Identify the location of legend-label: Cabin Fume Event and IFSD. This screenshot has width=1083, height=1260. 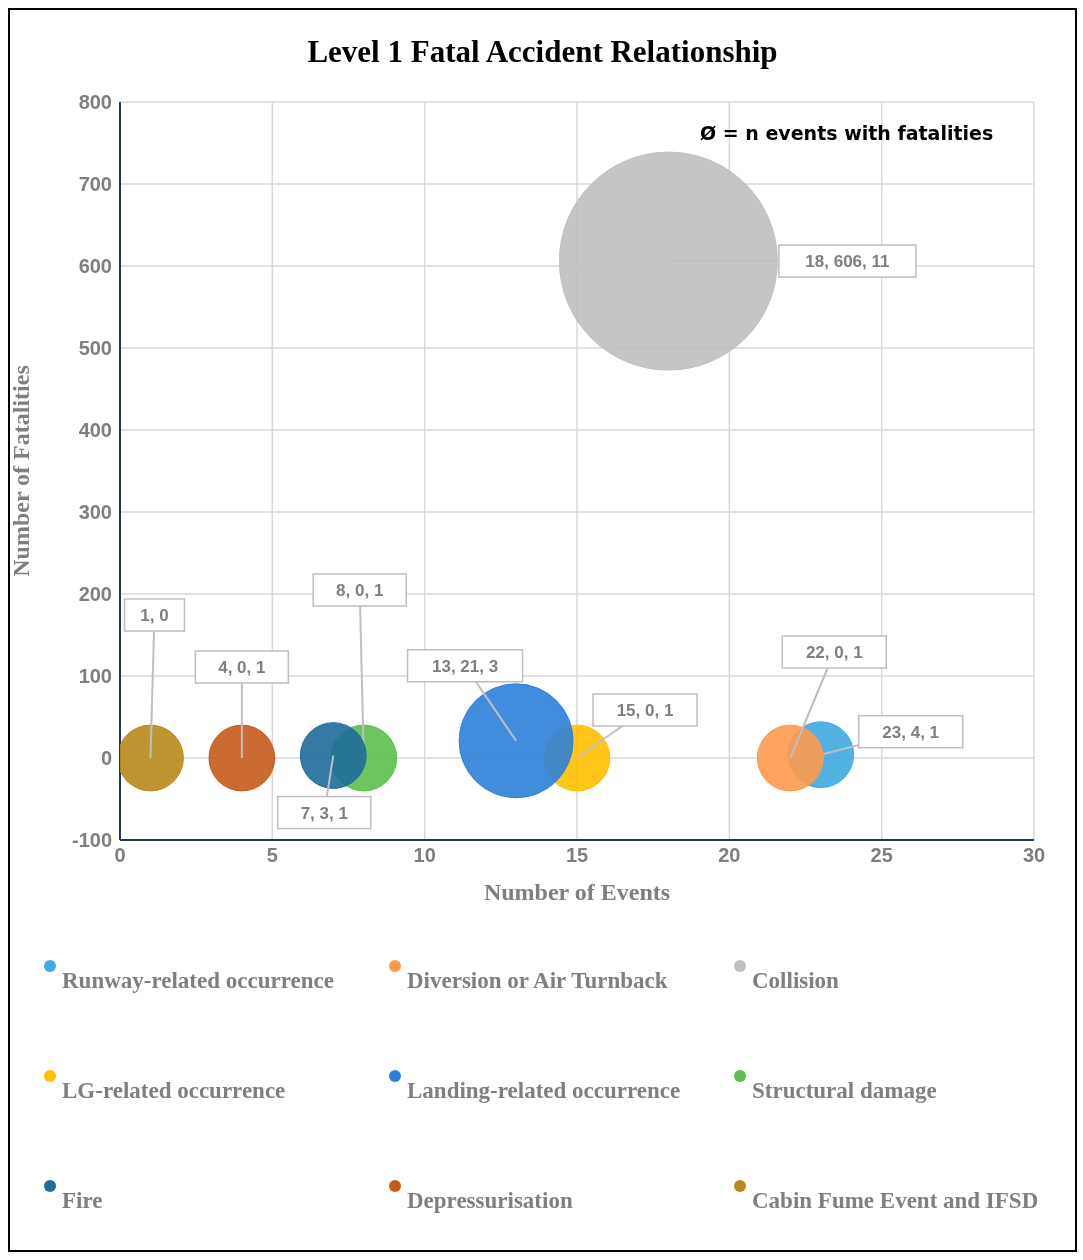
(895, 1201).